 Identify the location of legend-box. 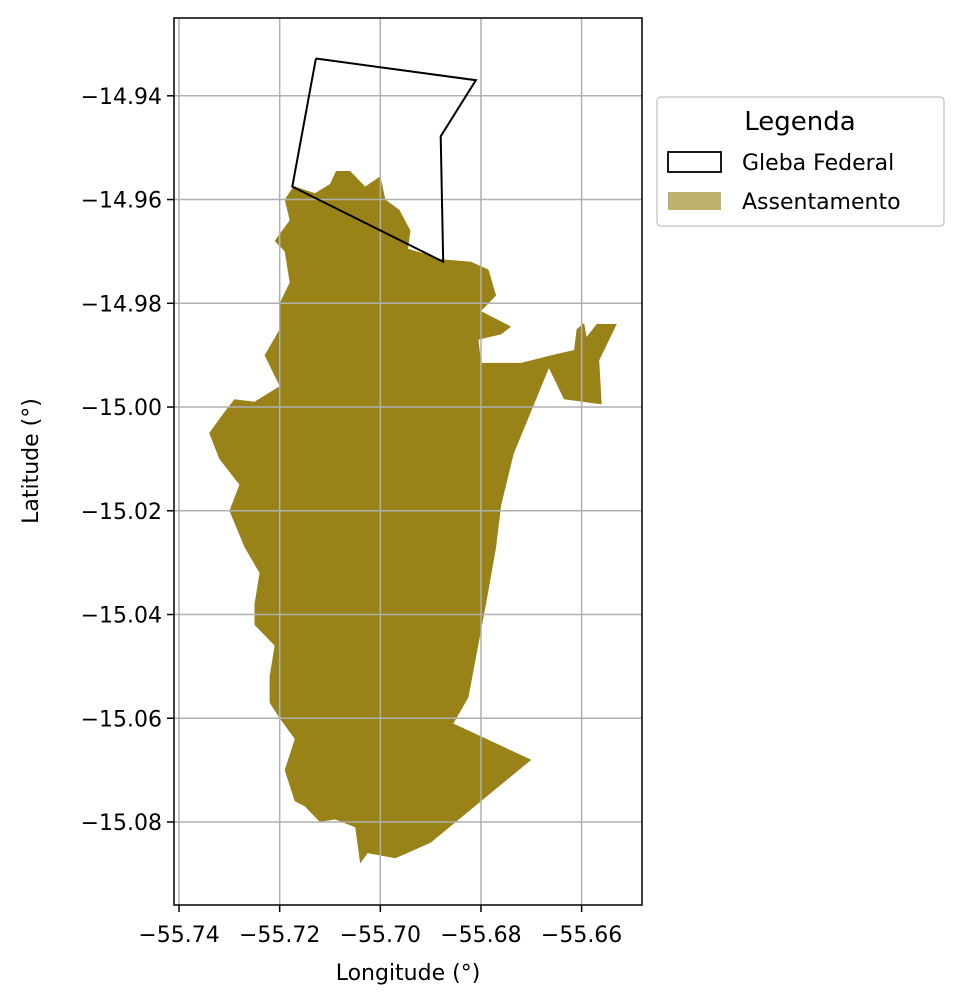
(800, 161).